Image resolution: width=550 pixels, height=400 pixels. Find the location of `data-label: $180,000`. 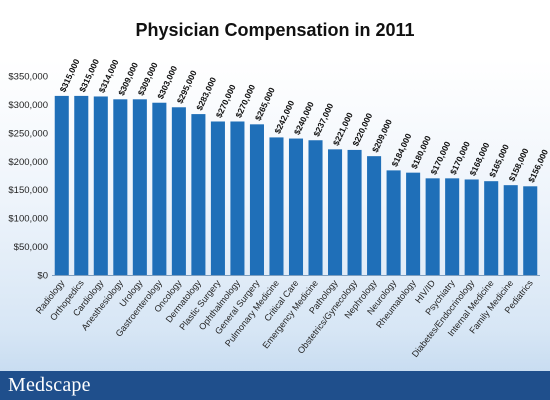

data-label: $180,000 is located at coordinates (421, 152).